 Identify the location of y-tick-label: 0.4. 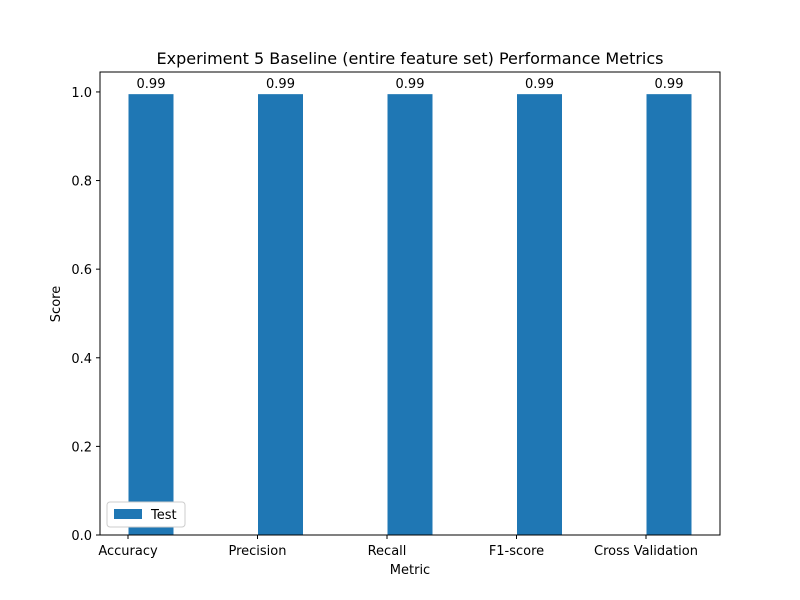
(81, 359).